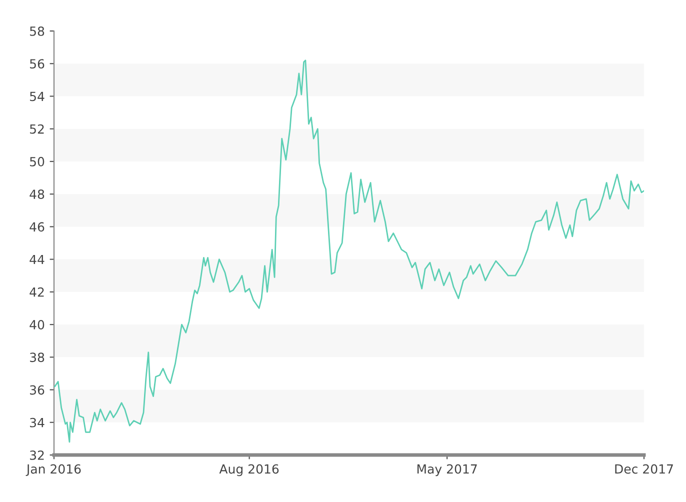  I want to click on y-tick-label: 42, so click(37, 292).